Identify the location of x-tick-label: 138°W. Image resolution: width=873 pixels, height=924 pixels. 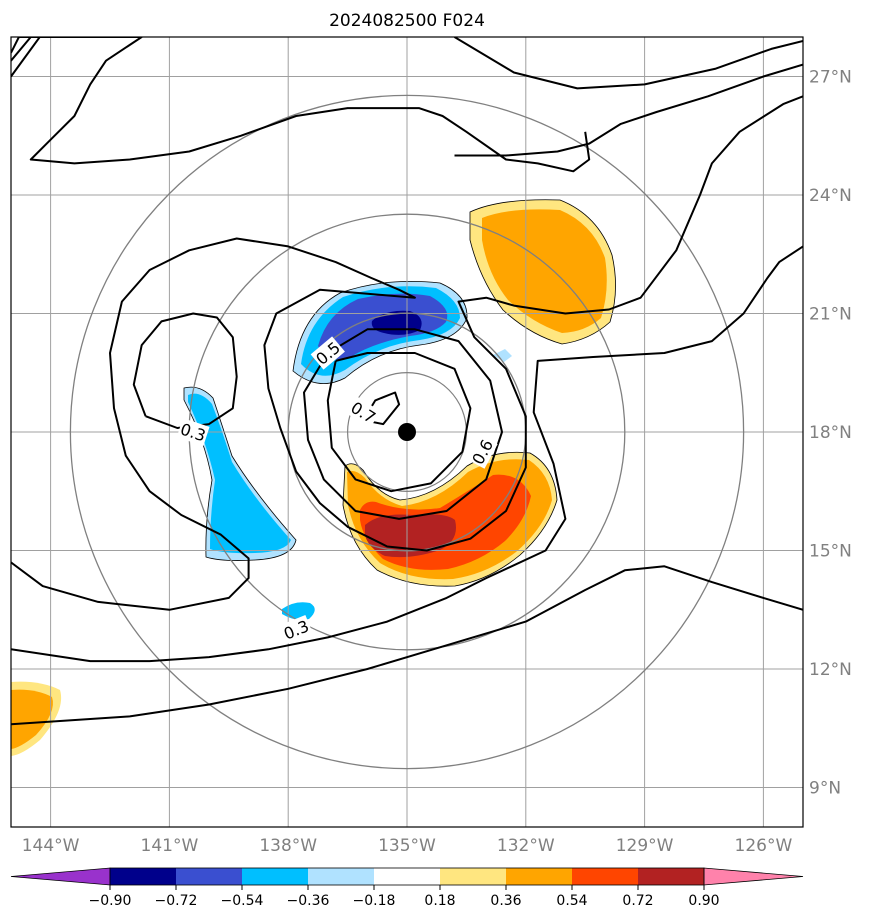
(288, 846).